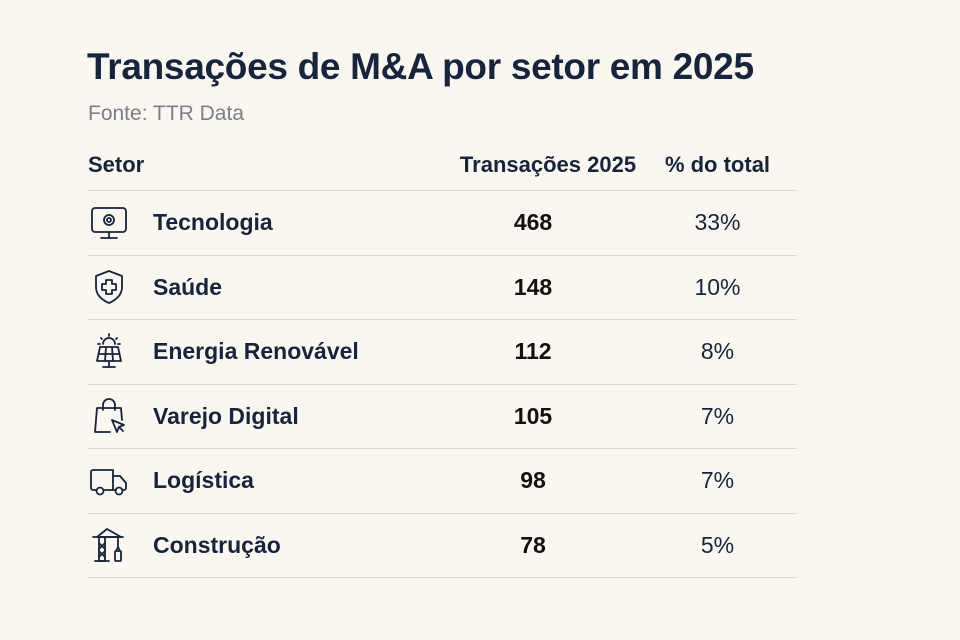  I want to click on share-value: 5%, so click(717, 544).